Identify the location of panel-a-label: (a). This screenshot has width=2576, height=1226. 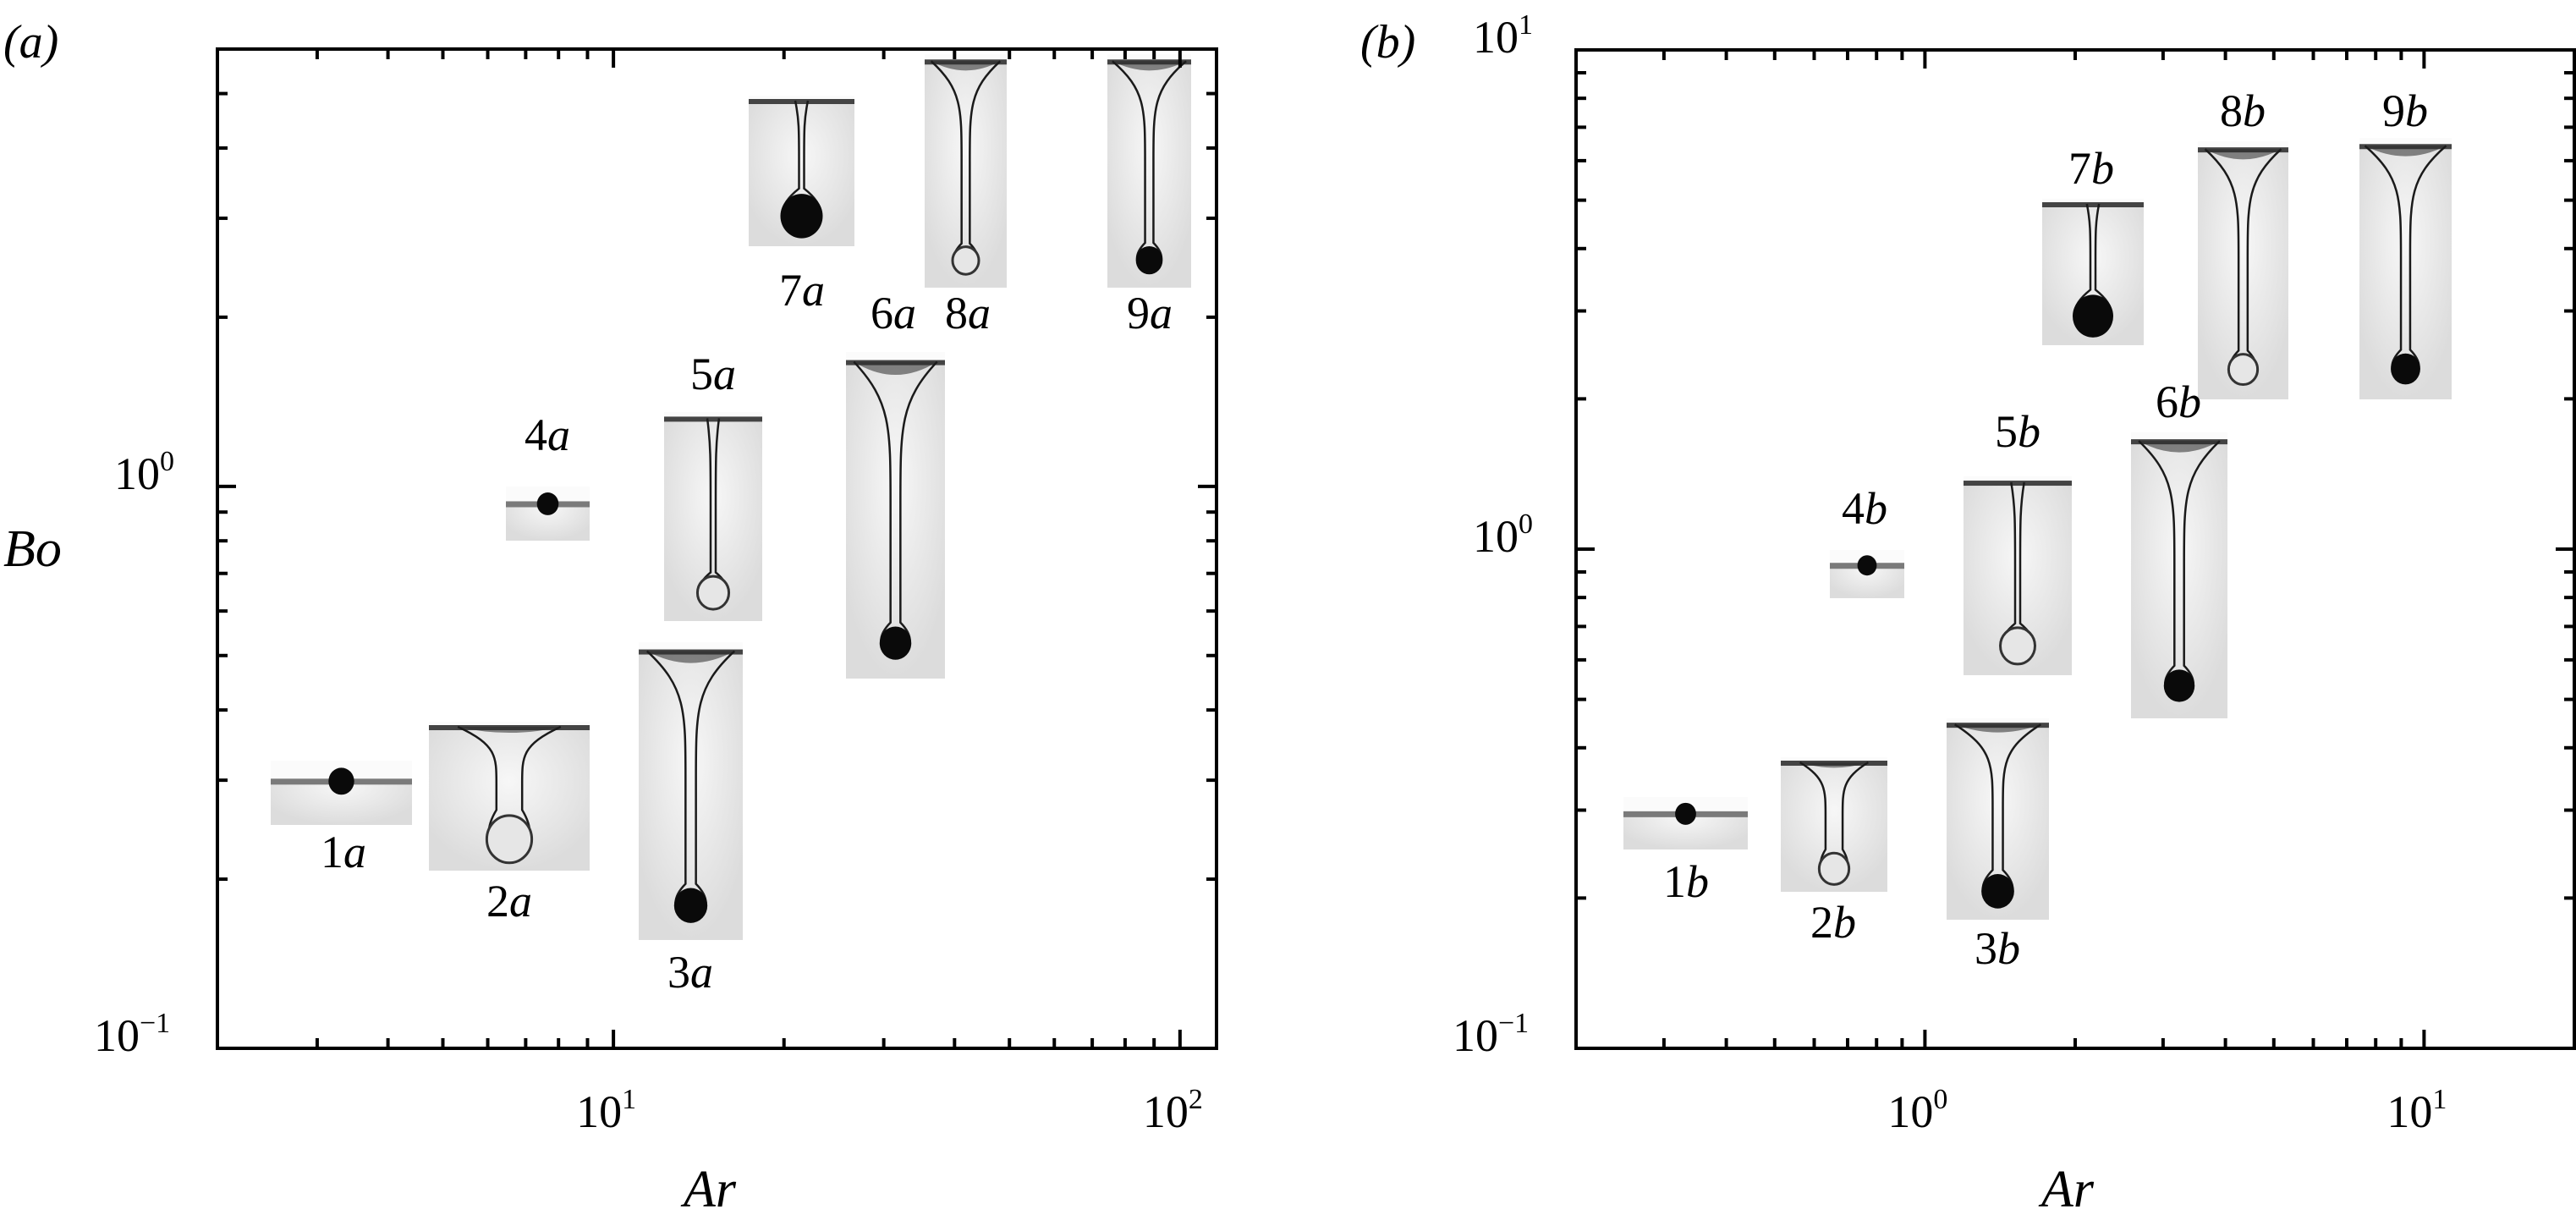
(31, 43).